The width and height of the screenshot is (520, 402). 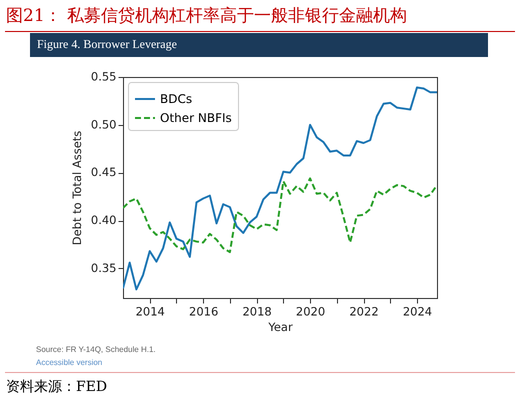 What do you see at coordinates (257, 311) in the screenshot?
I see `x-tick-label: 2018` at bounding box center [257, 311].